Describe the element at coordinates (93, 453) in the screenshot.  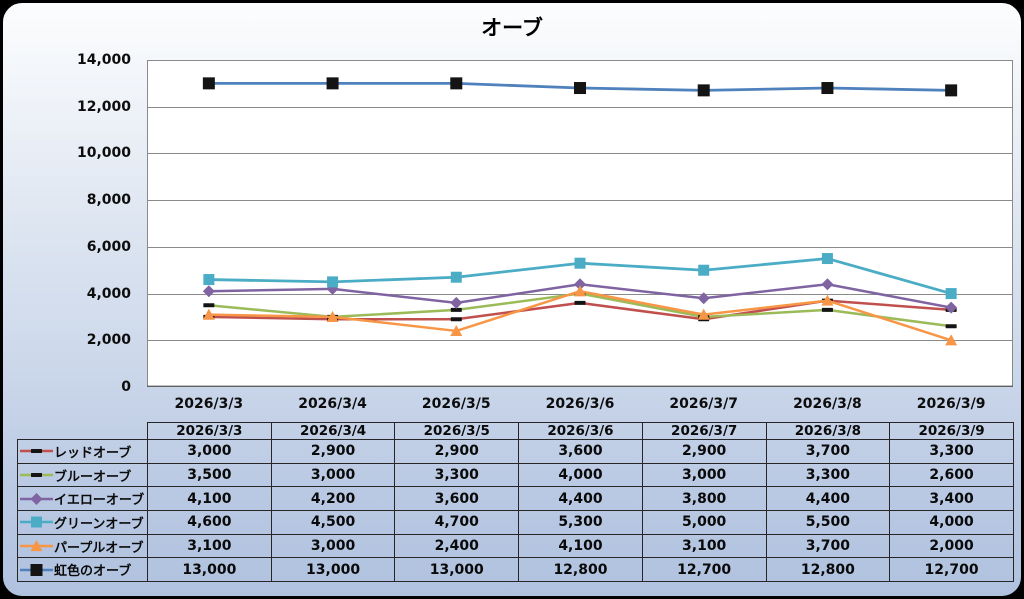
I see `series-label: レッドオーブ` at that location.